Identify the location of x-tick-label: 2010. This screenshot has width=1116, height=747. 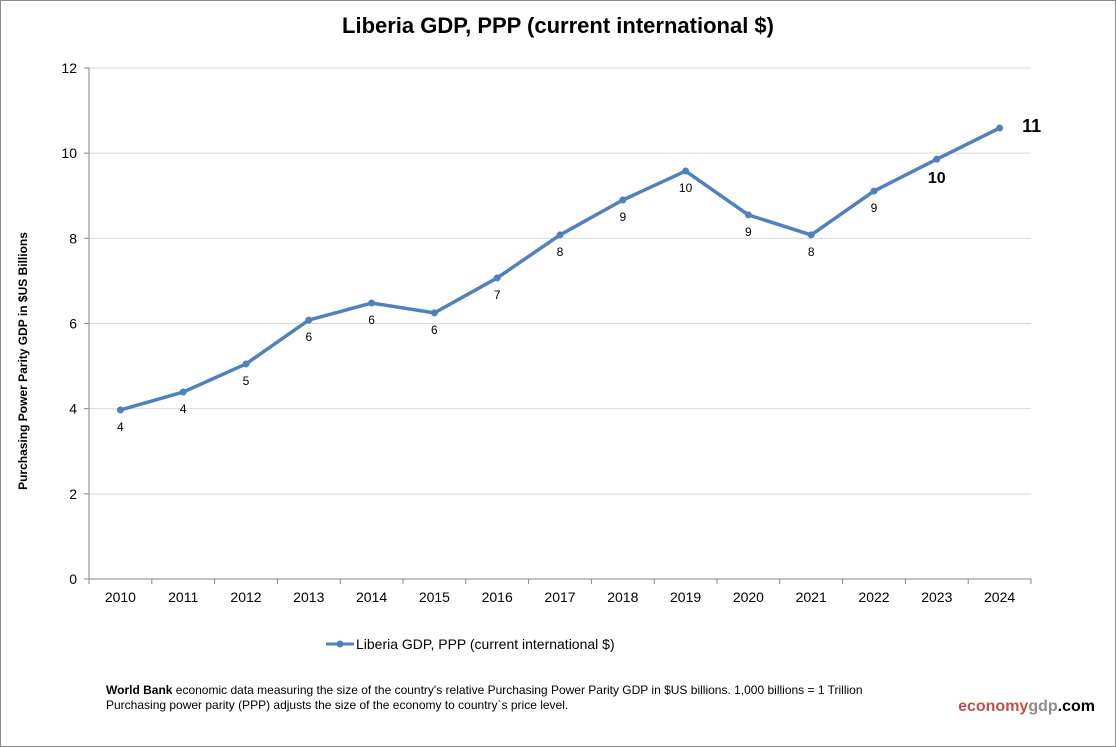
(120, 597).